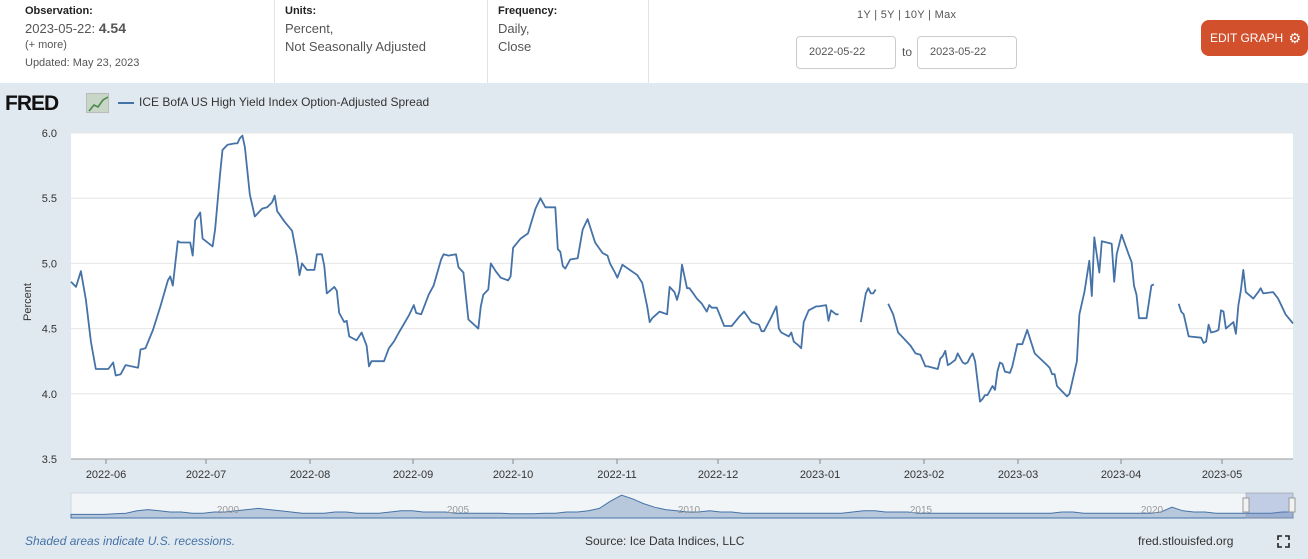 This screenshot has width=1308, height=559. What do you see at coordinates (887, 15) in the screenshot?
I see `range-5y: 5Y` at bounding box center [887, 15].